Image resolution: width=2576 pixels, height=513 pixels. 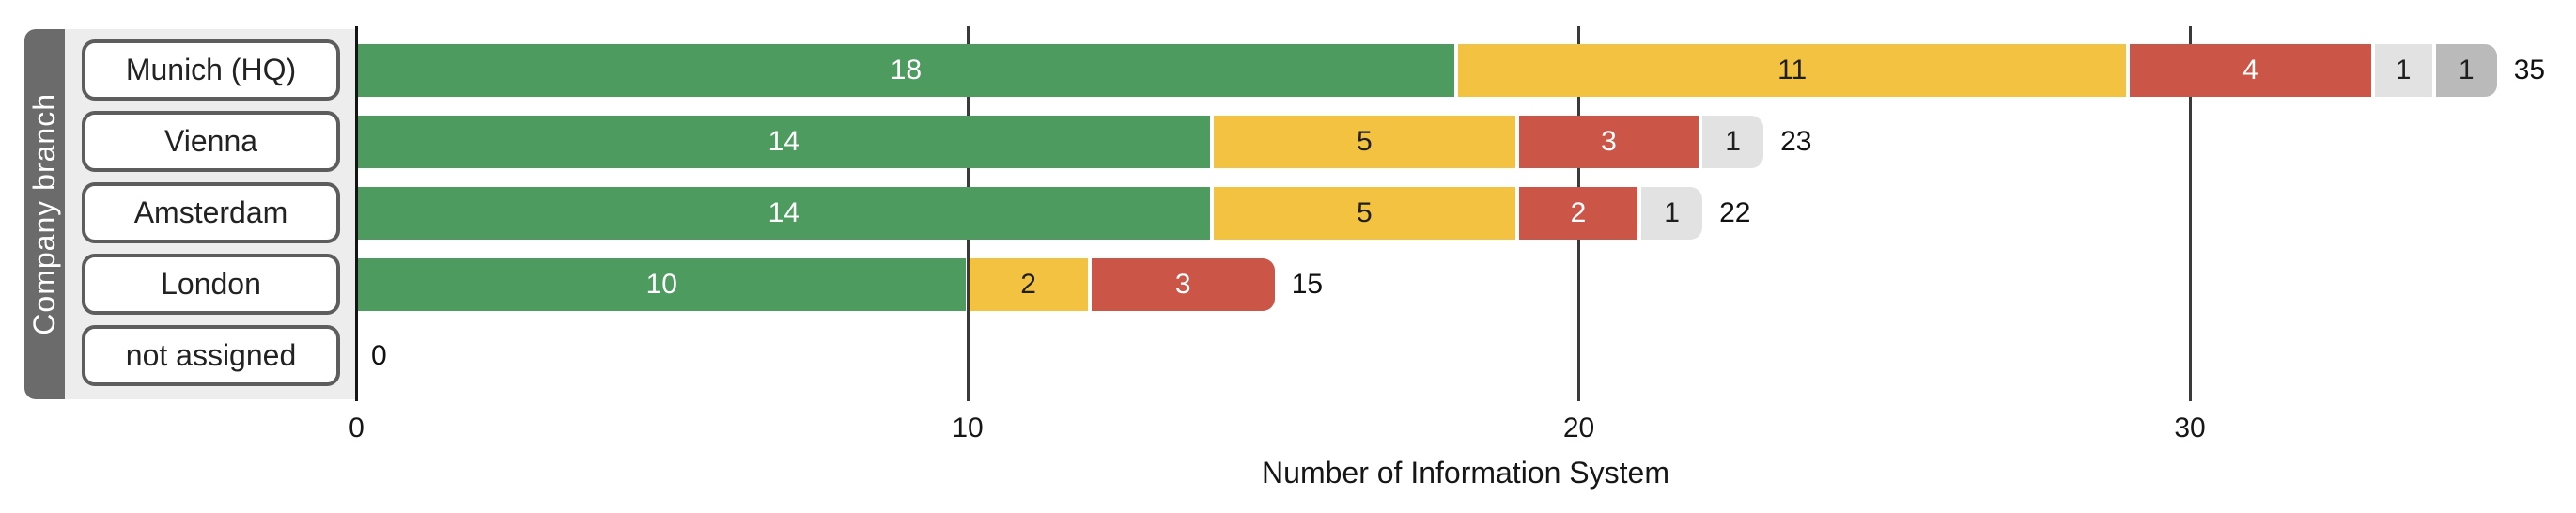 What do you see at coordinates (1028, 284) in the screenshot?
I see `bar-segment-yellow: 2` at bounding box center [1028, 284].